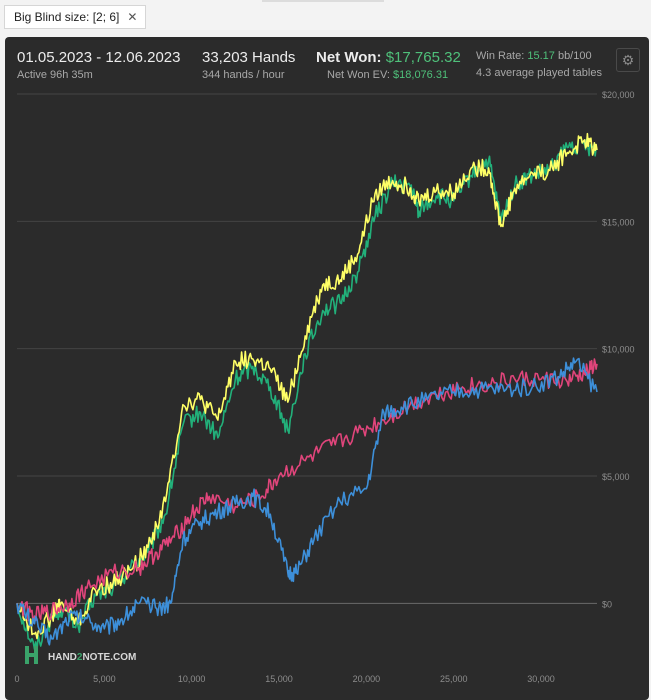  What do you see at coordinates (31, 655) in the screenshot?
I see `logo-mark` at bounding box center [31, 655].